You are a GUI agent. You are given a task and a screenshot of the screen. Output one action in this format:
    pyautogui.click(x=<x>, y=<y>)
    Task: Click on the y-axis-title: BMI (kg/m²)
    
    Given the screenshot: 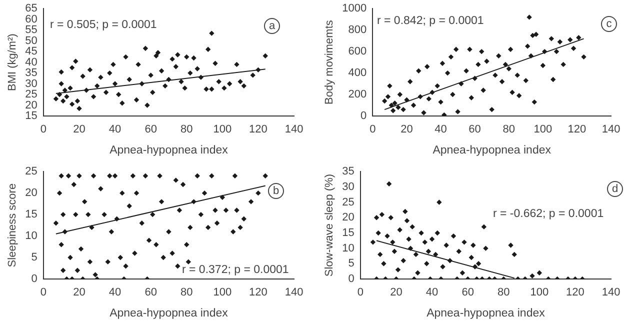 What is the action you would take?
    pyautogui.click(x=12, y=63)
    